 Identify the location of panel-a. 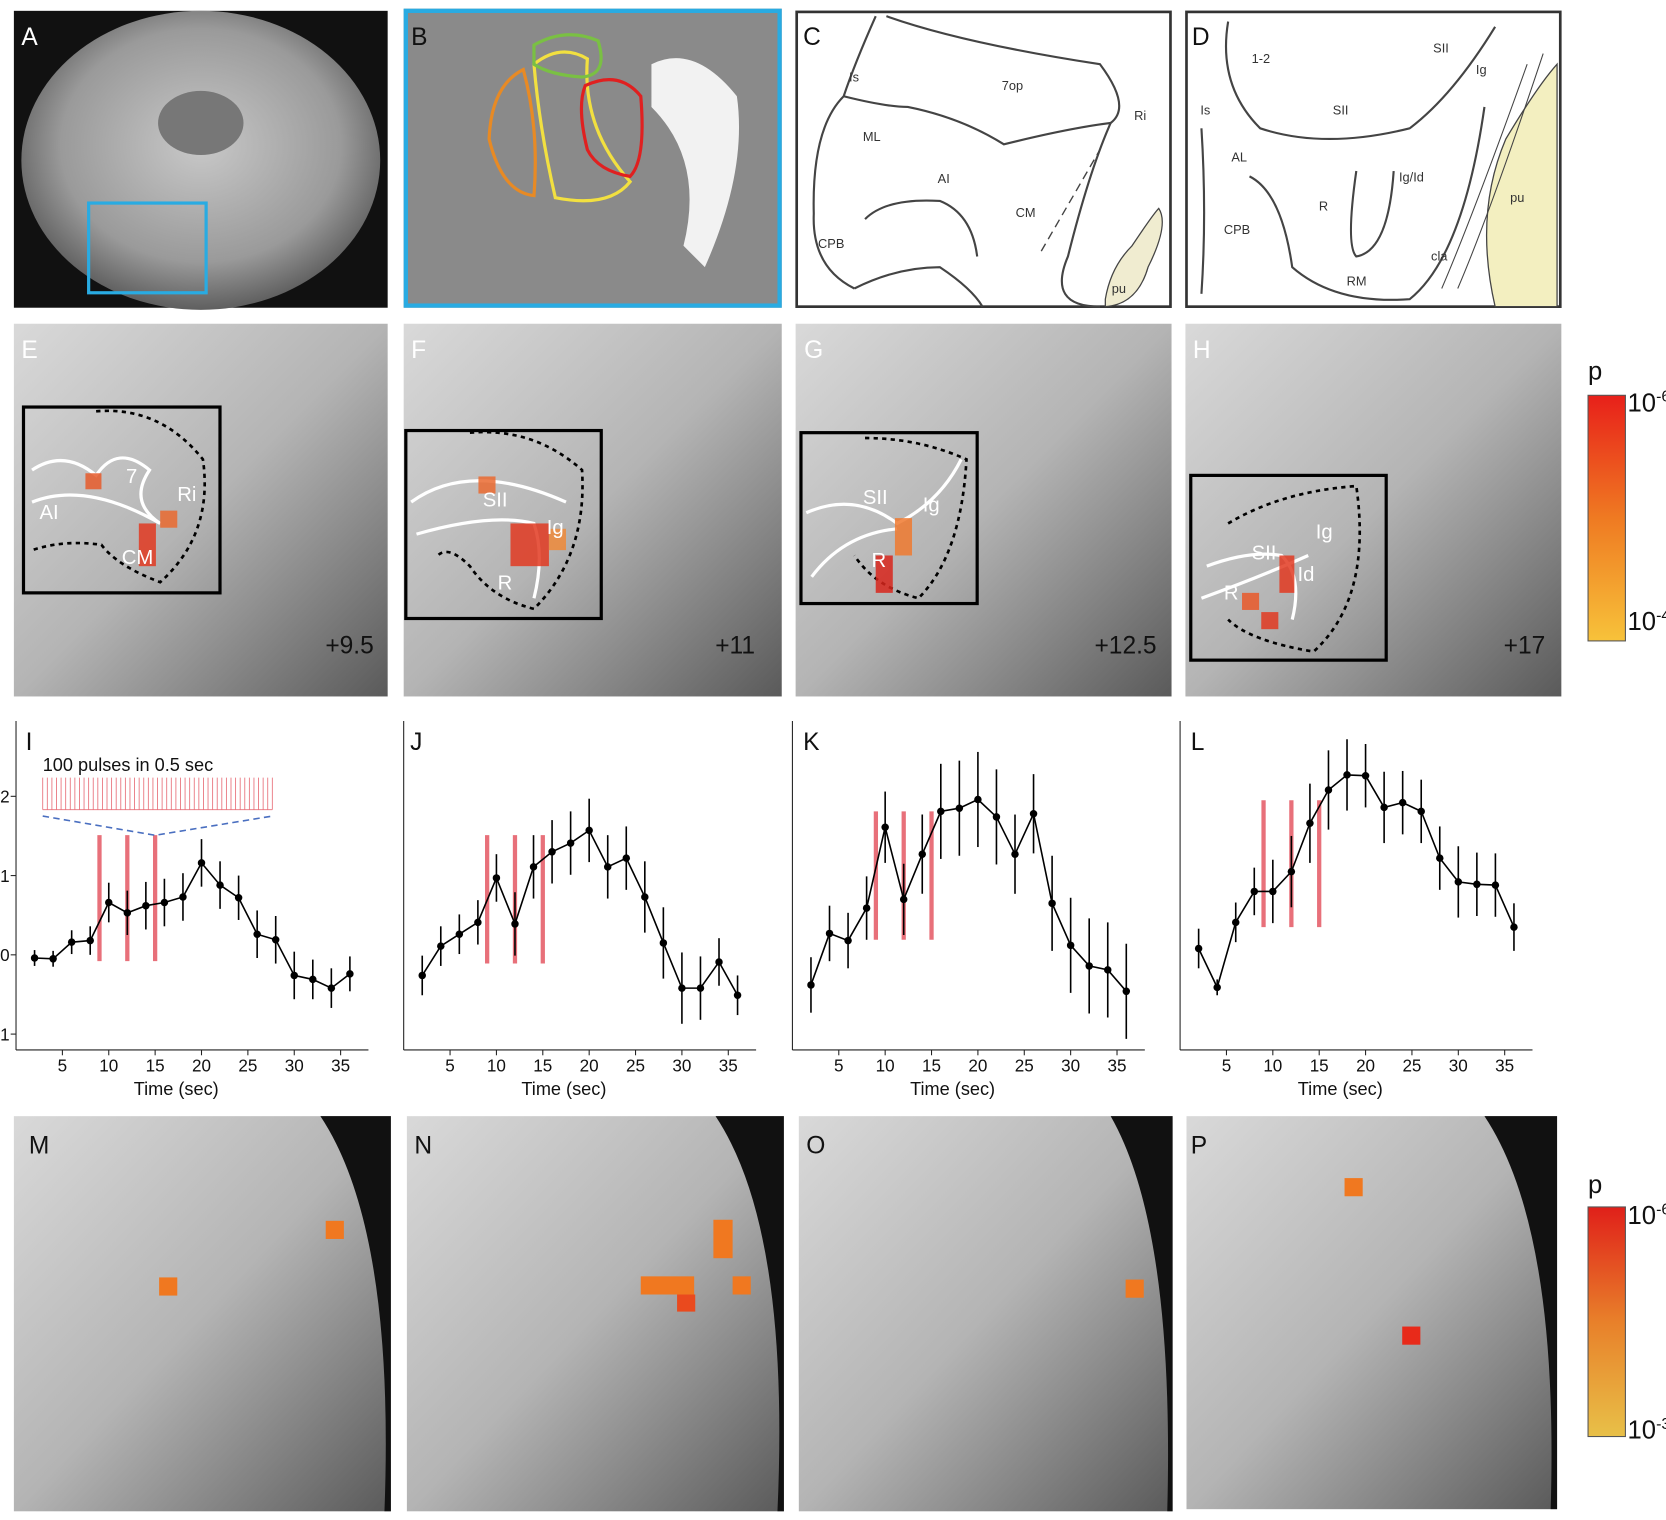
(200, 160).